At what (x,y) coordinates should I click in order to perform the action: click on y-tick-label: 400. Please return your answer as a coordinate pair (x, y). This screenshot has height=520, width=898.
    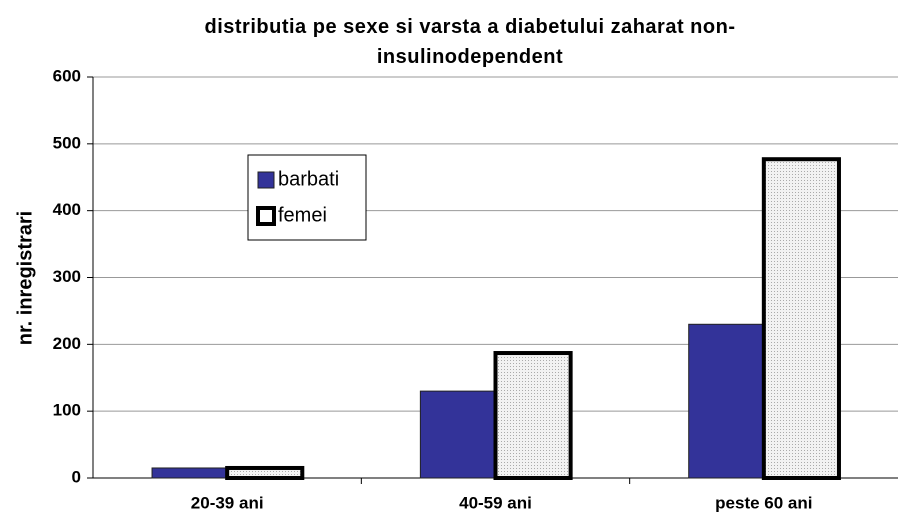
    Looking at the image, I should click on (67, 209).